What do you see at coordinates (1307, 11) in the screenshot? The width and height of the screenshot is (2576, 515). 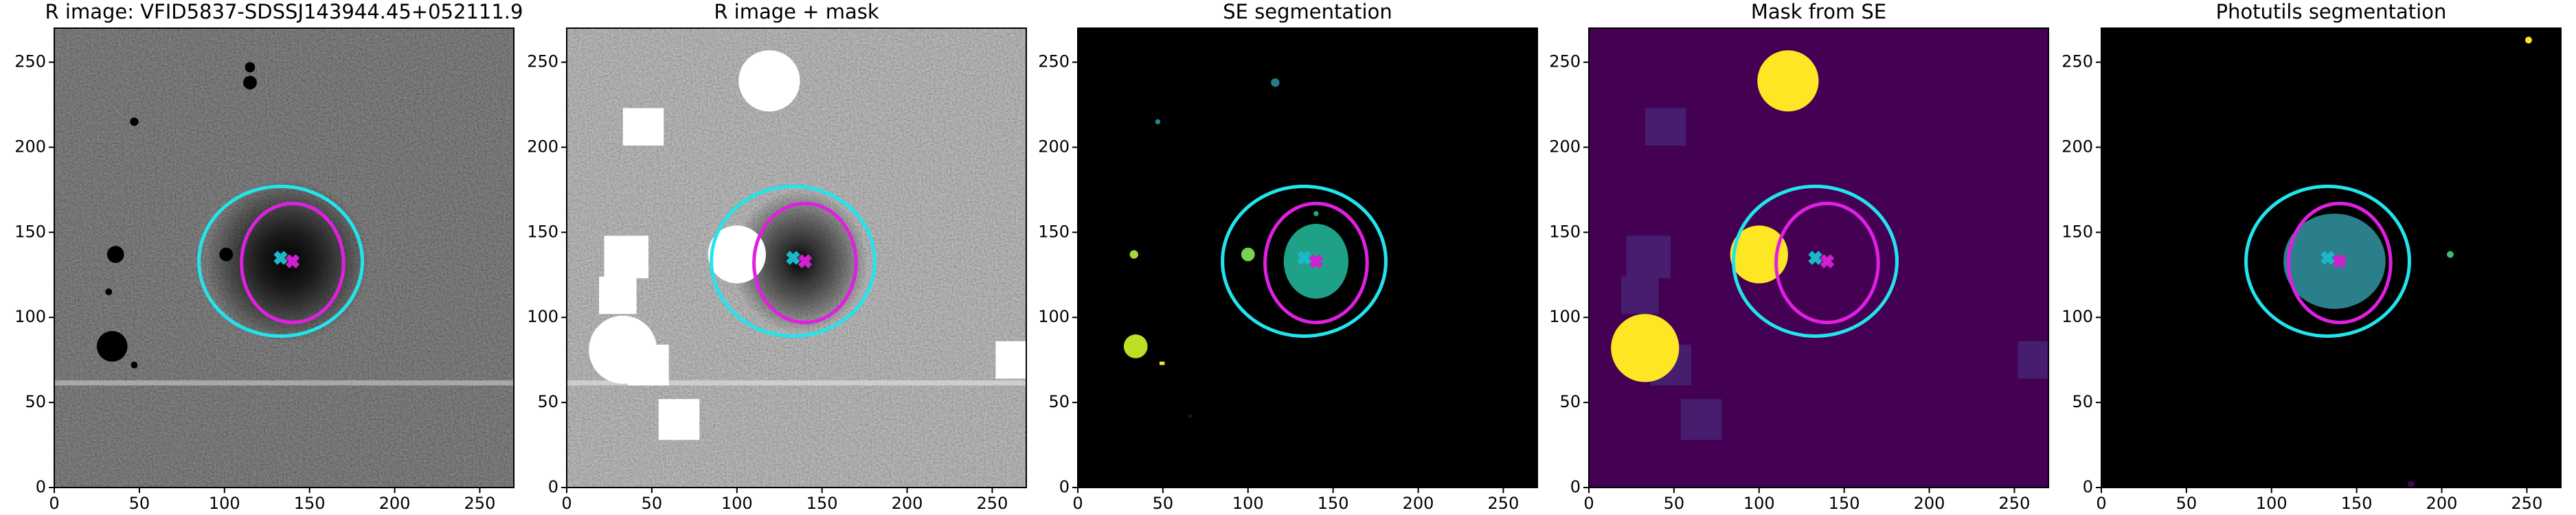 I see `panel-title: SE segmentation` at bounding box center [1307, 11].